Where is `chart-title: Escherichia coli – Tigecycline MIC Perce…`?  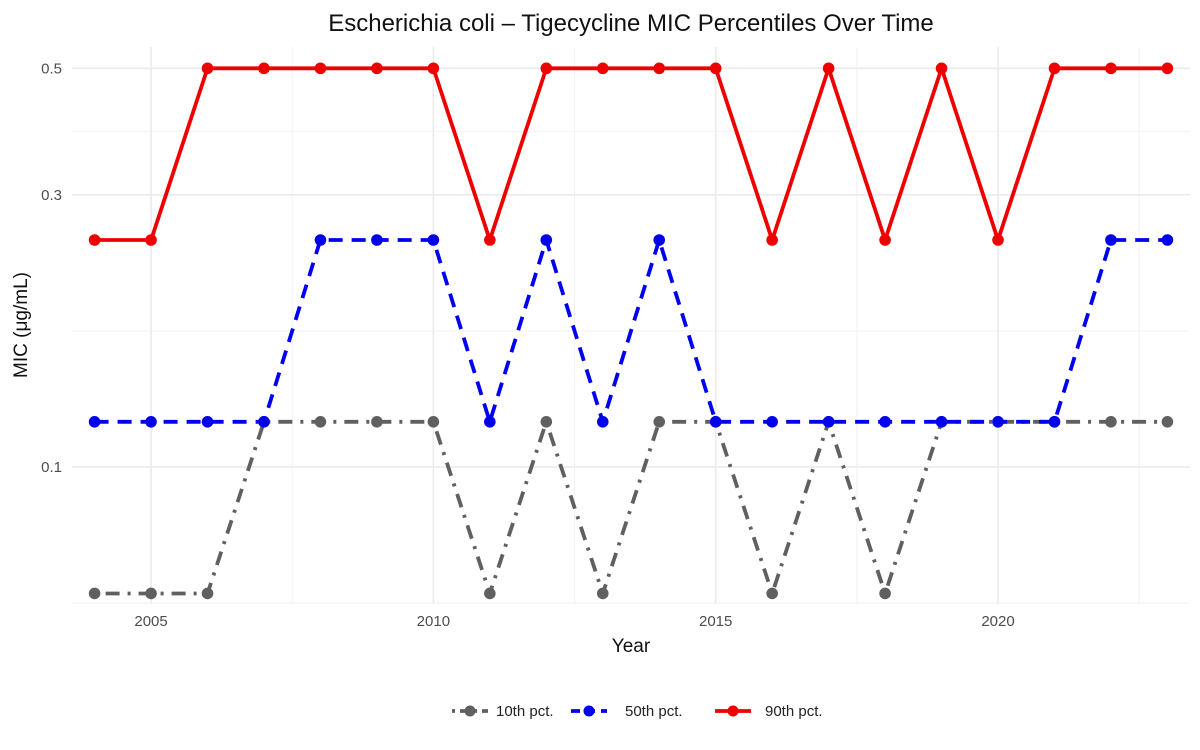 chart-title: Escherichia coli – Tigecycline MIC Perce… is located at coordinates (631, 23).